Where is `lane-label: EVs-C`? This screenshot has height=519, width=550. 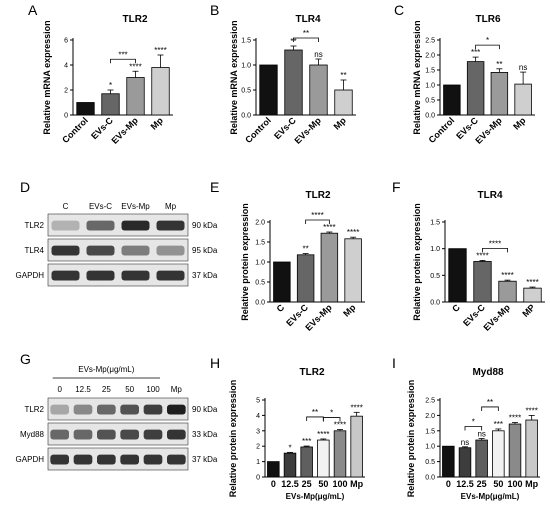 lane-label: EVs-C is located at coordinates (100, 206).